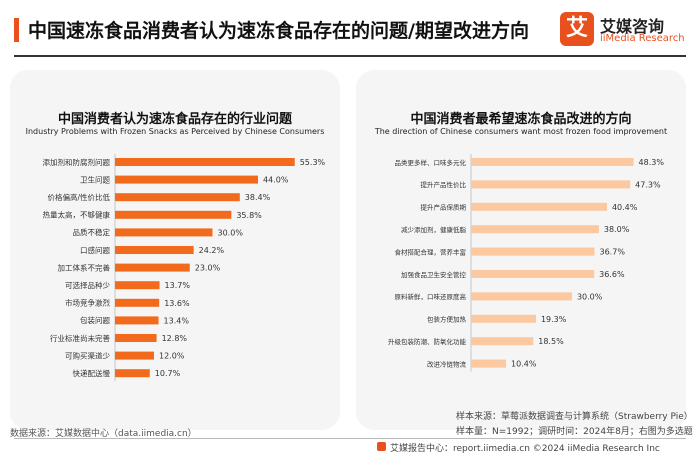 Image resolution: width=700 pixels, height=455 pixels. What do you see at coordinates (95, 179) in the screenshot?
I see `category-label: 卫生问题` at bounding box center [95, 179].